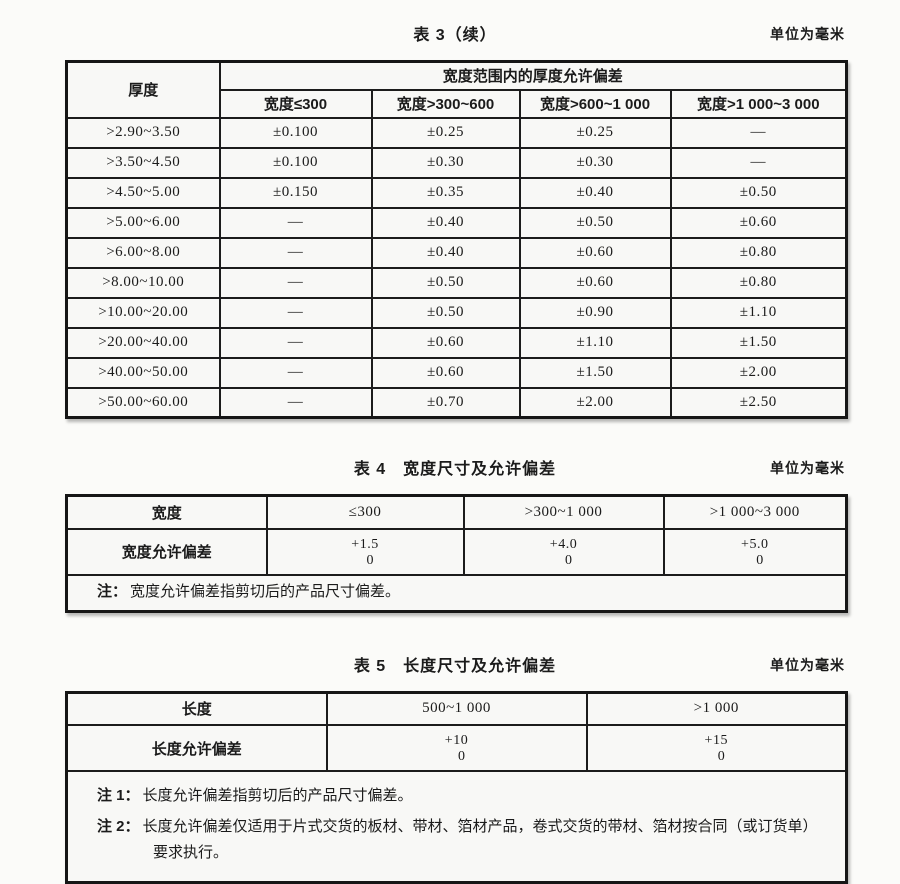  Describe the element at coordinates (446, 104) in the screenshot. I see `width-range-header: 宽度>300~600` at that location.